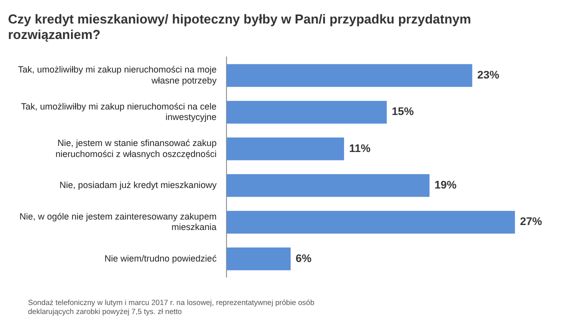  What do you see at coordinates (118, 75) in the screenshot?
I see `y-tick-label: Tak, umożliwiłby mi zakup nieruchomości na moje własne potrzeby` at bounding box center [118, 75].